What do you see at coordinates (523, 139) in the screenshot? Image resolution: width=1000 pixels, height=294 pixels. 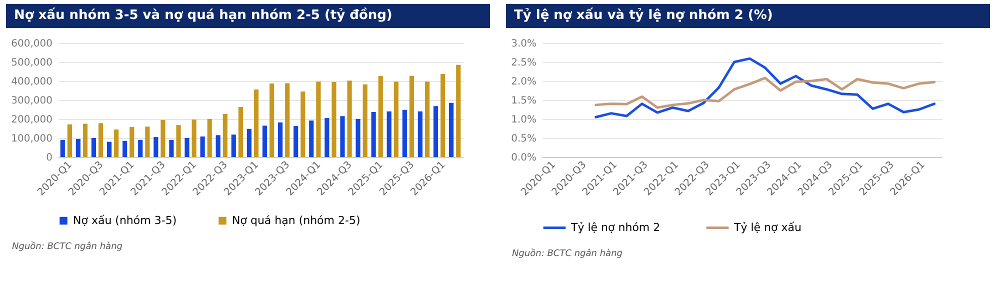 I see `y-tick-label: 0.5%` at bounding box center [523, 139].